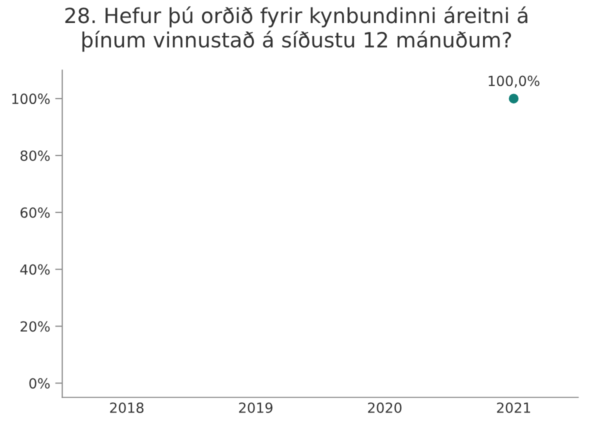 This screenshot has height=425, width=593. I want to click on x-tick-label: 2020, so click(385, 407).